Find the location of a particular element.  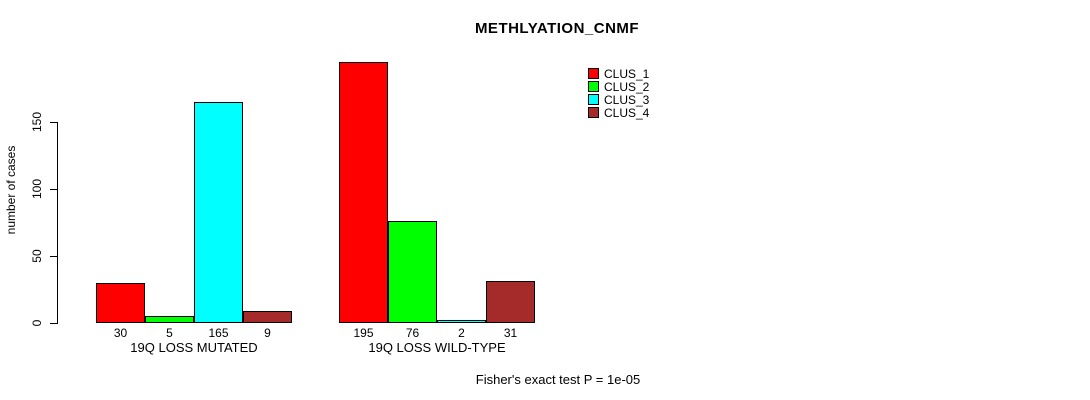

y-tick-label: 150 is located at coordinates (37, 122).